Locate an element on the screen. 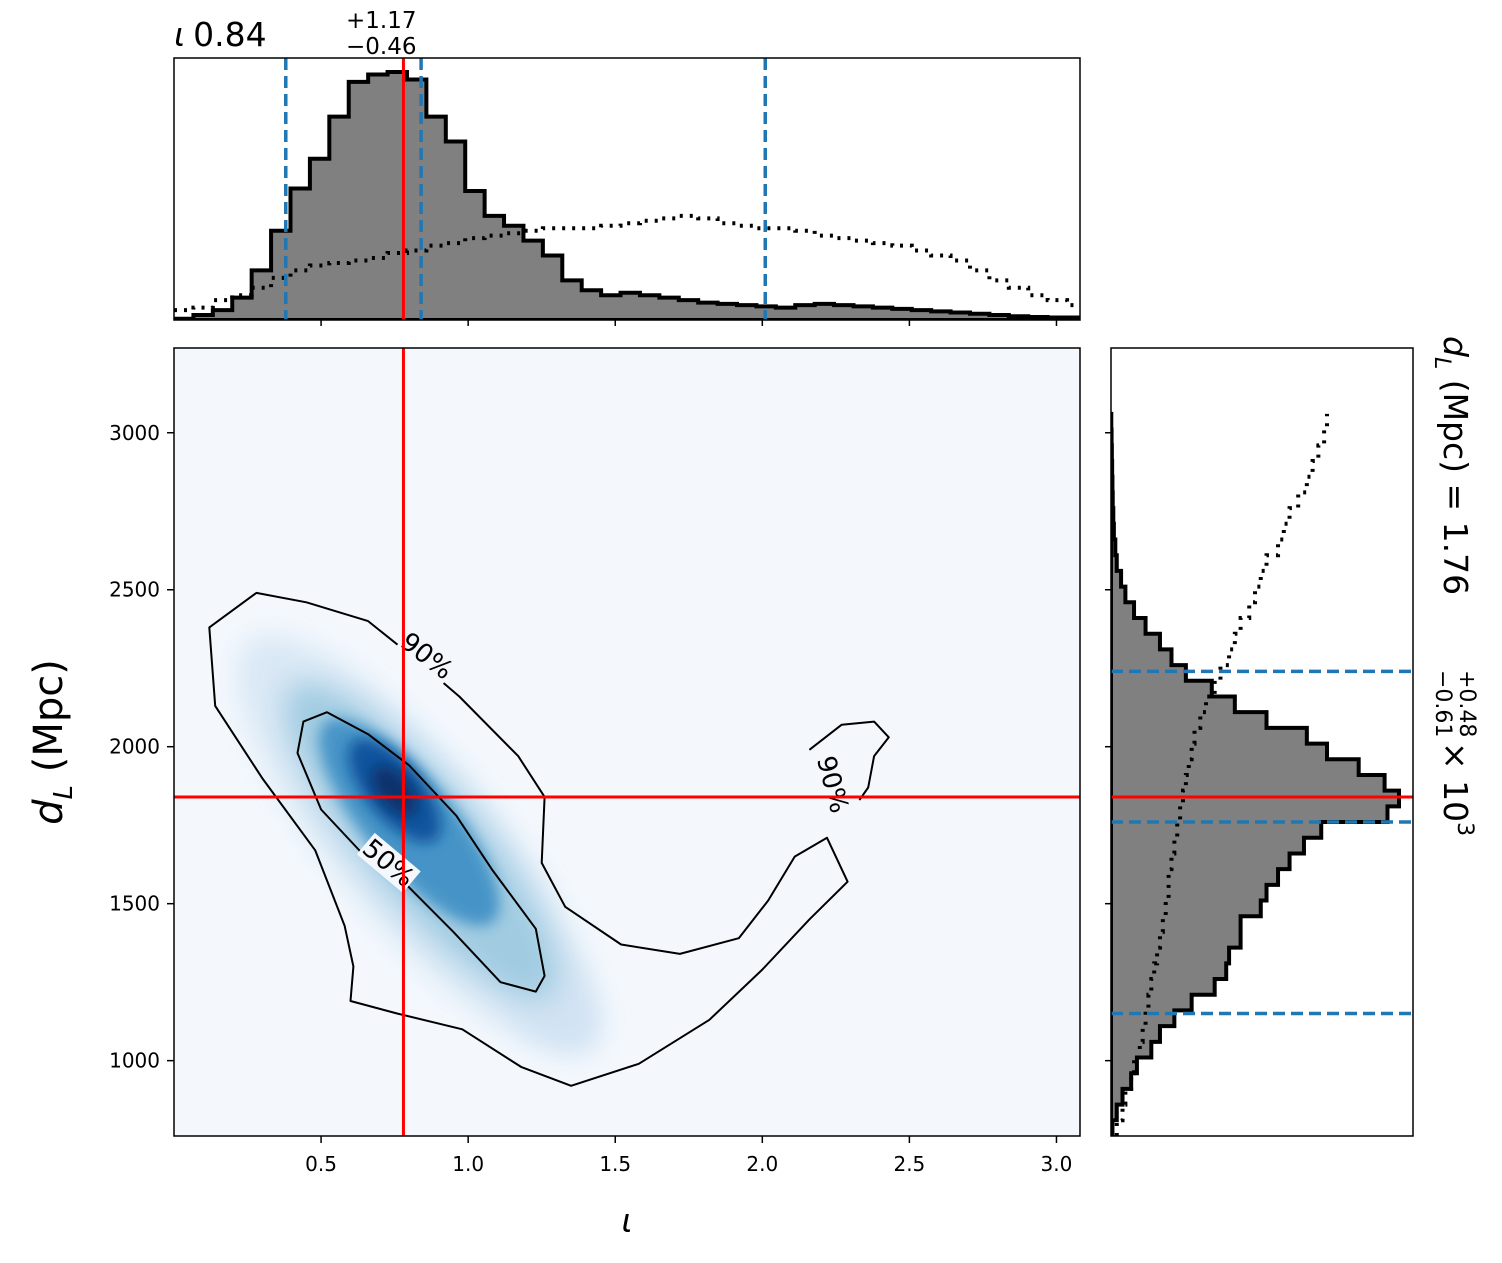 The image size is (1502, 1263). right-title-subscript: L is located at coordinates (1441, 363).